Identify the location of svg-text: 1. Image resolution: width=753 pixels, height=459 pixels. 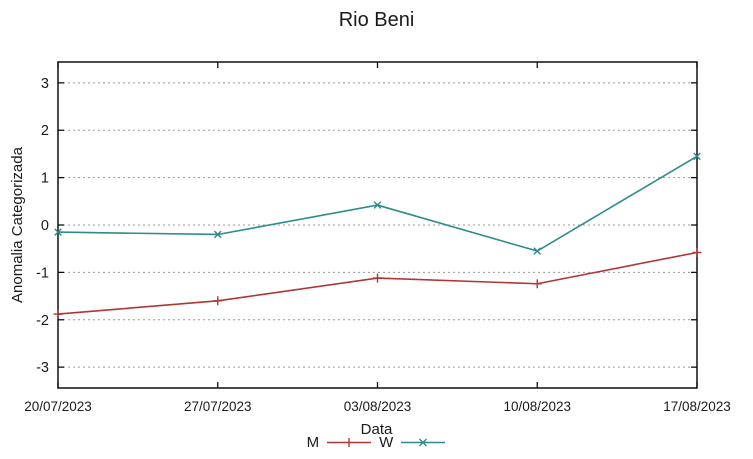
(45, 179).